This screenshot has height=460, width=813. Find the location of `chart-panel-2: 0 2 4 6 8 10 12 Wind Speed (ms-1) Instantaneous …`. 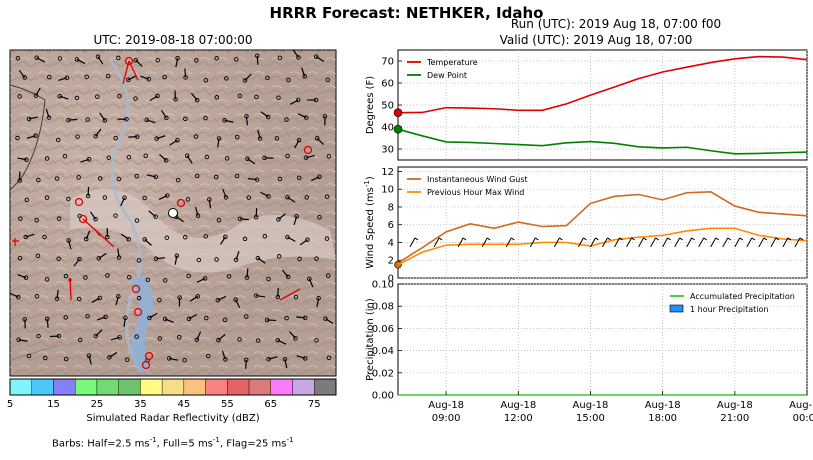

chart-panel-2: 0 2 4 6 8 10 12 Wind Speed (ms-1) Instantaneous … is located at coordinates (585, 225).